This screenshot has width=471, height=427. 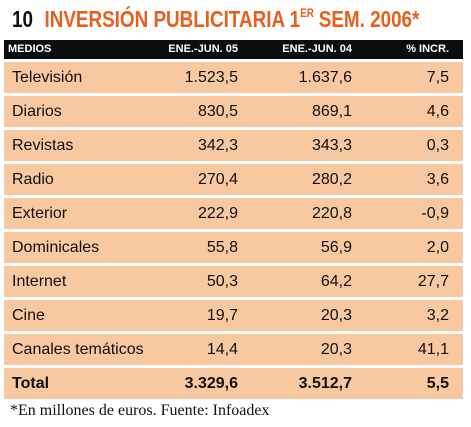 What do you see at coordinates (331, 111) in the screenshot?
I see `cell-value: 869,1` at bounding box center [331, 111].